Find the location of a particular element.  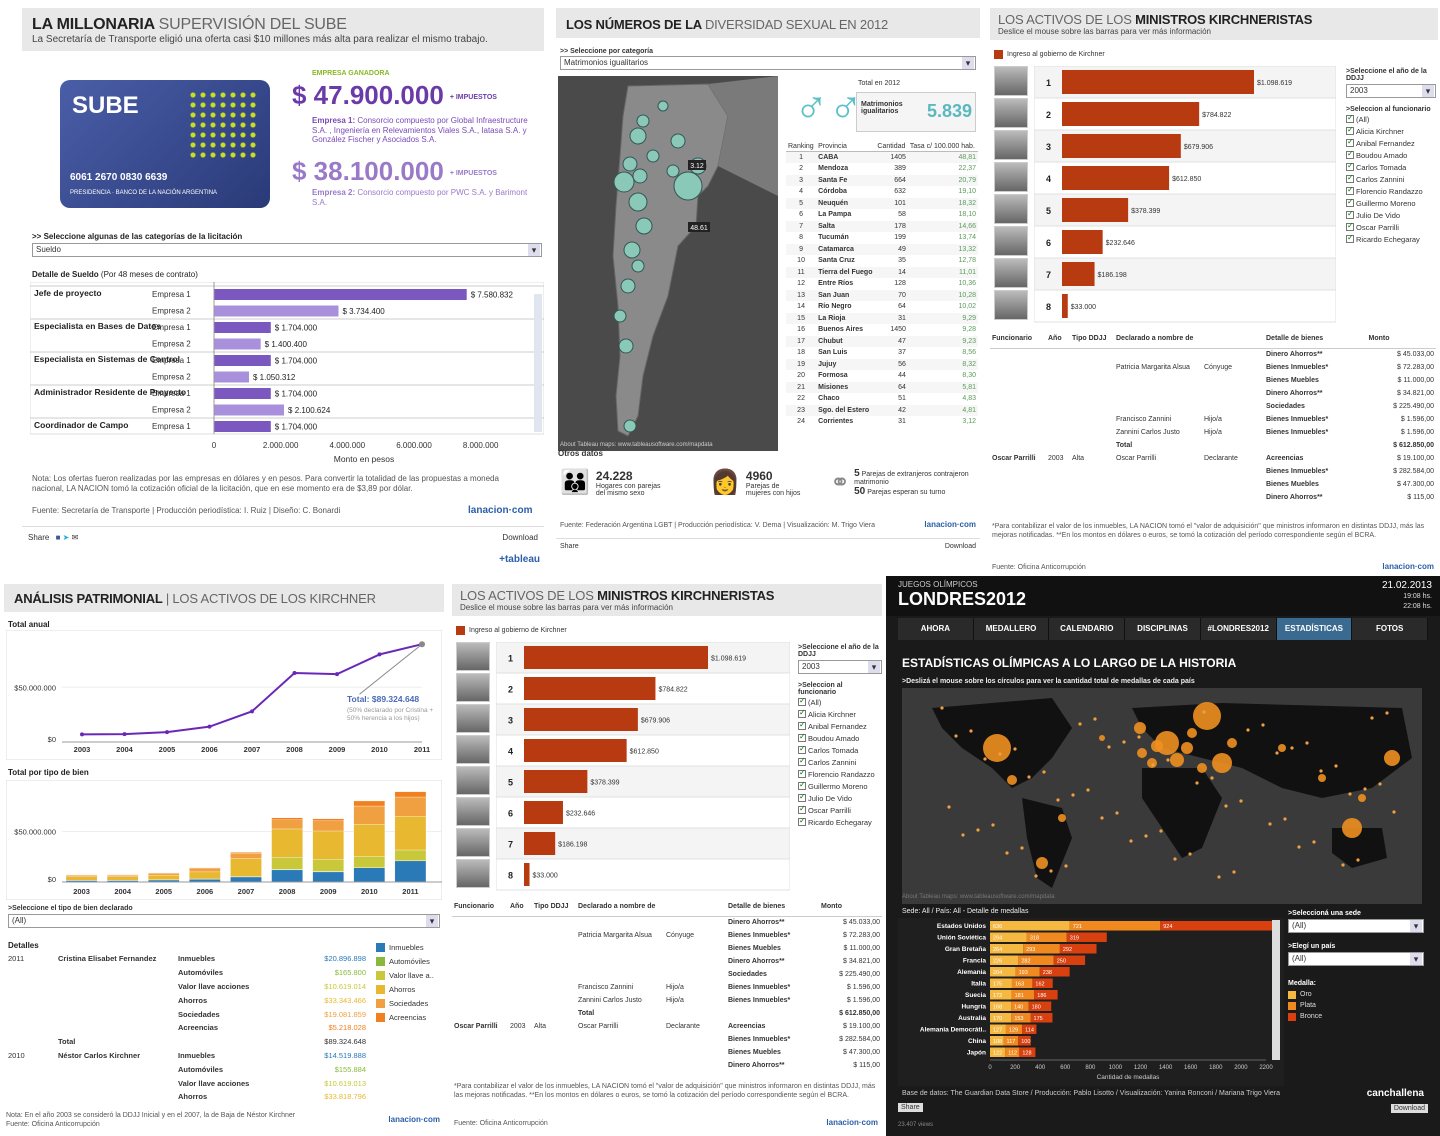

table-row: 6 La Pampa 58 18,10 is located at coordinates (882, 215).